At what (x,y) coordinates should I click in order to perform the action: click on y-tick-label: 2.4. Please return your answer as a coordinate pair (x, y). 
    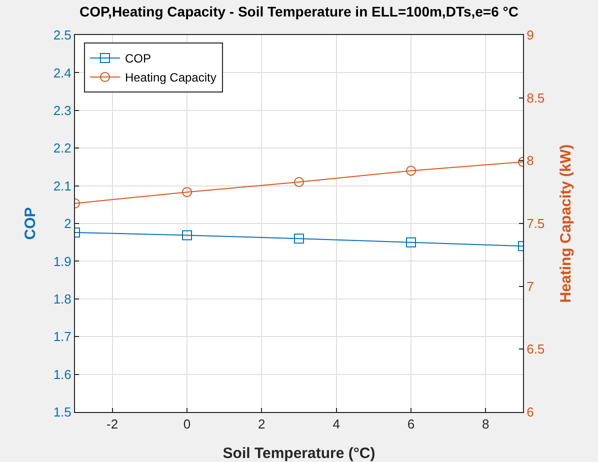
    Looking at the image, I should click on (62, 72).